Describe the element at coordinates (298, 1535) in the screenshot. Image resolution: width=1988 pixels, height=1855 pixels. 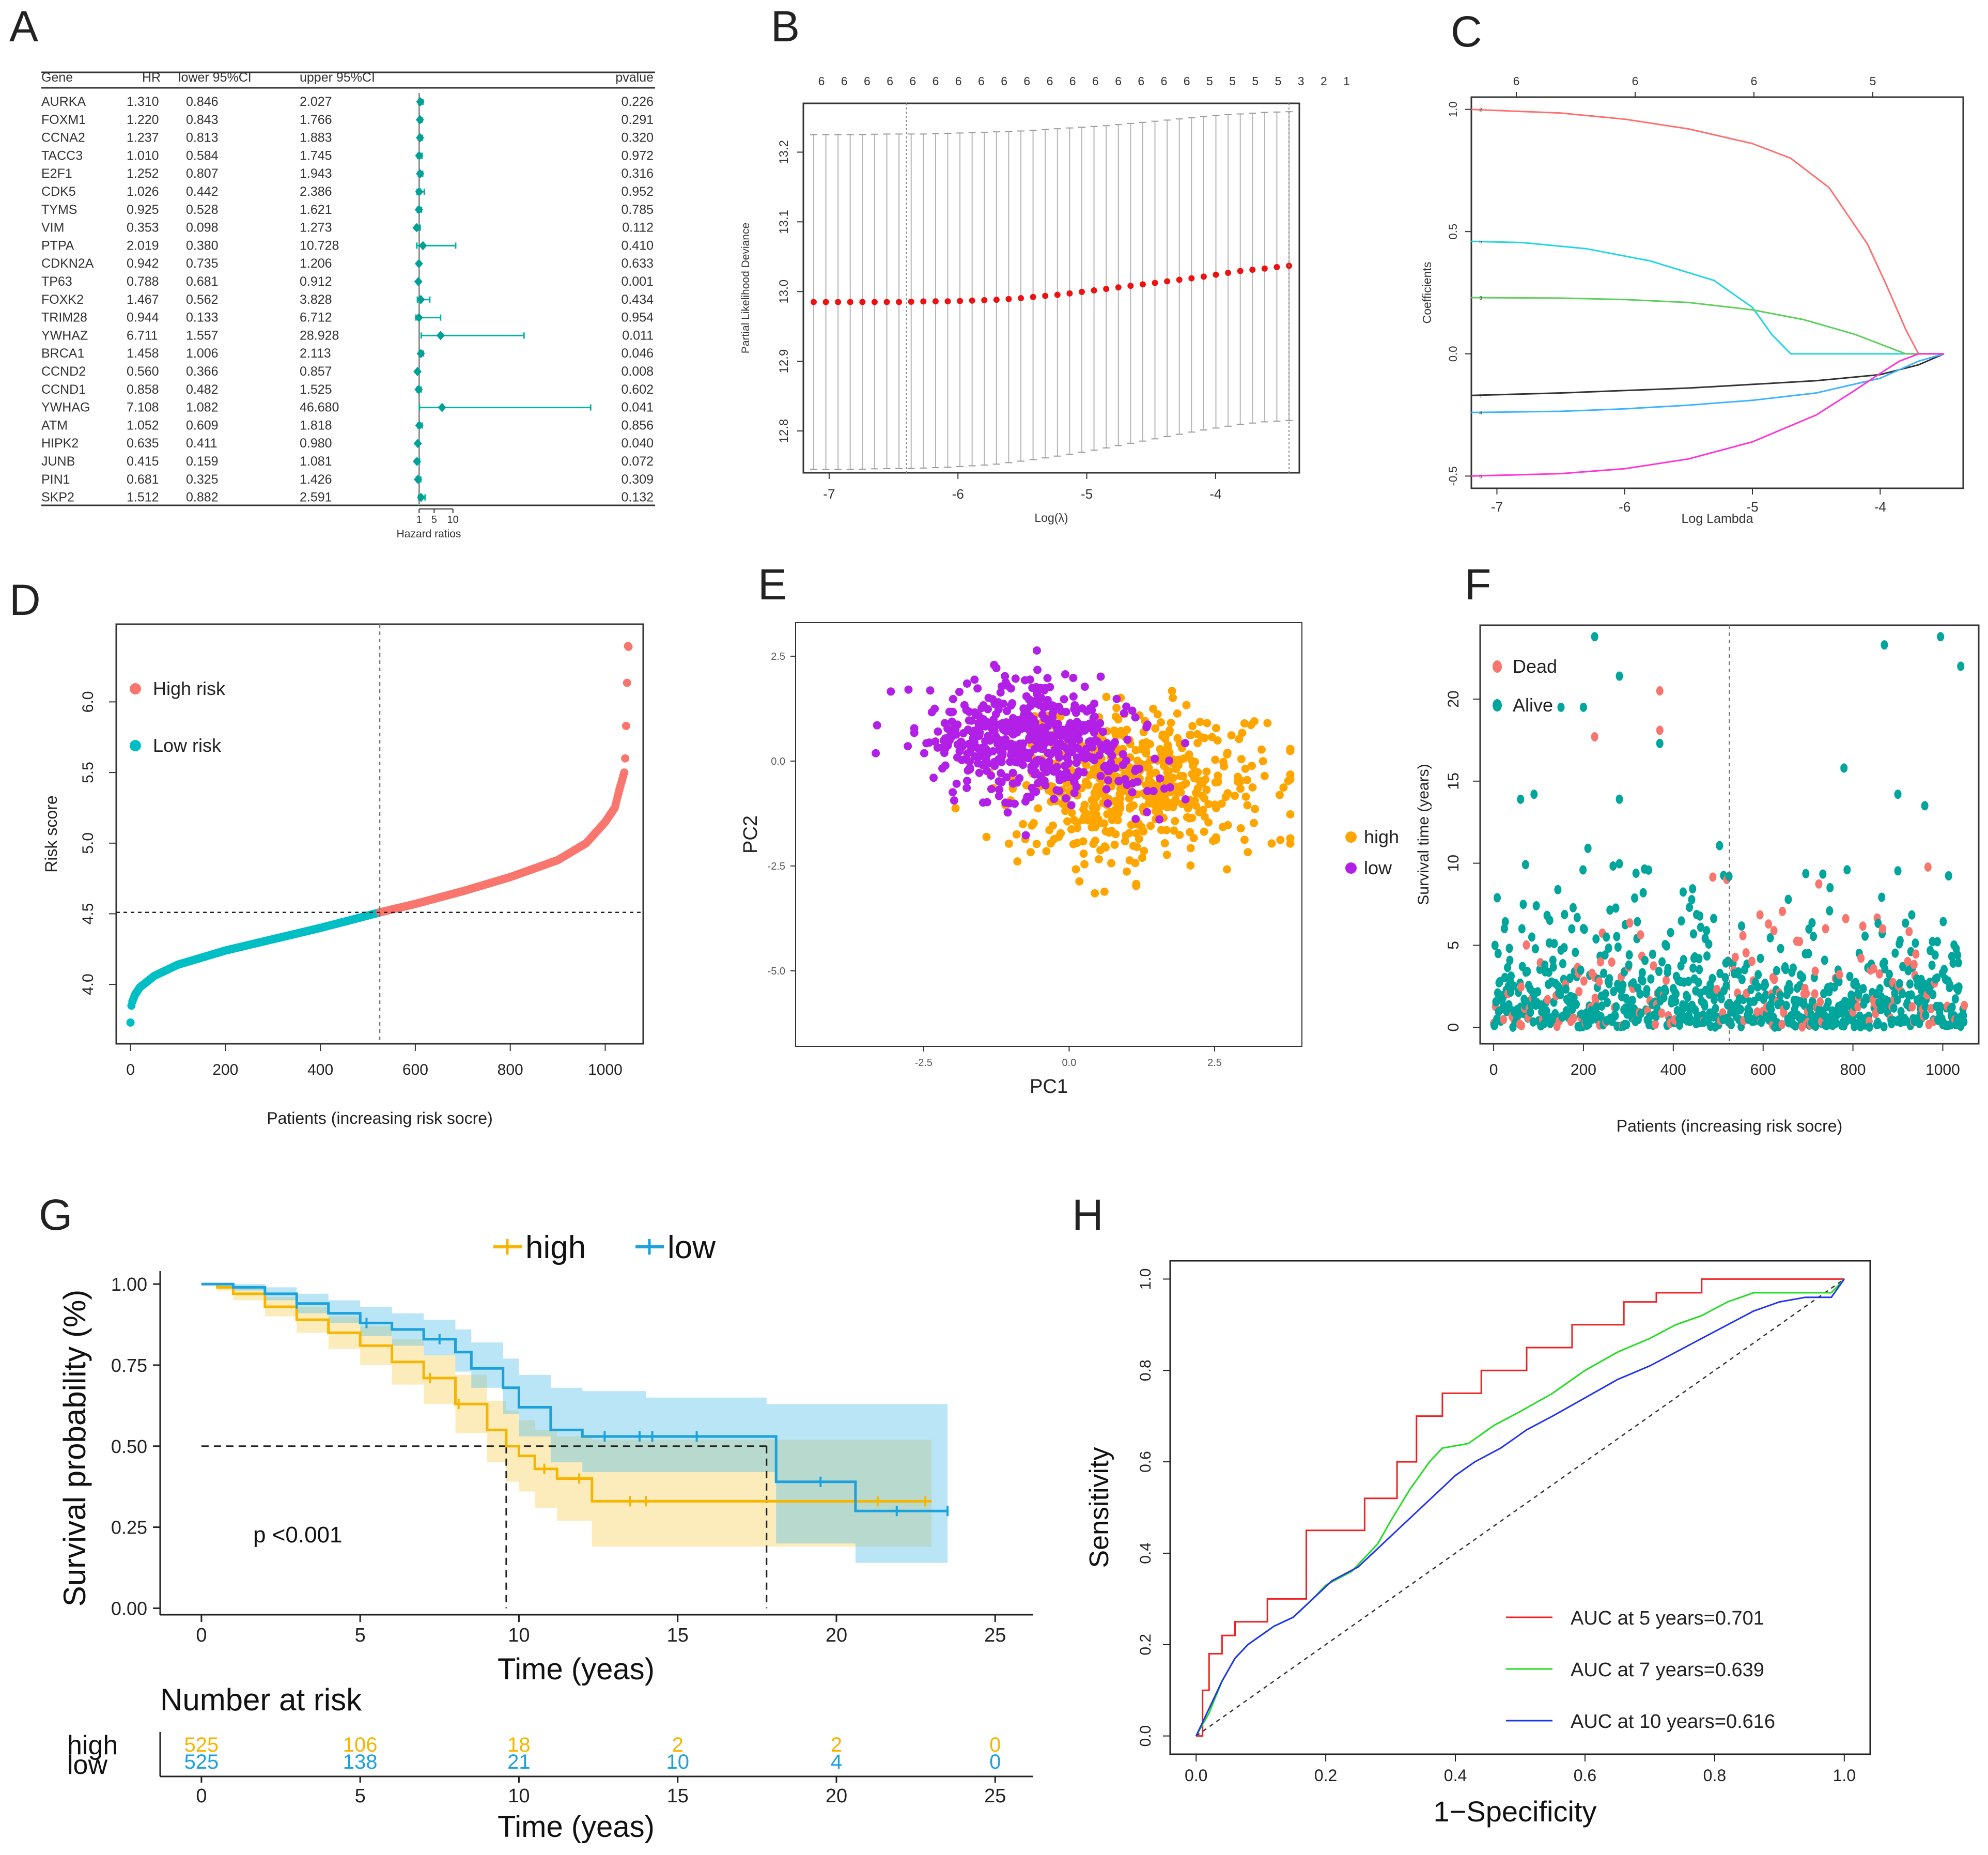
I see `p-value: p <0.001` at that location.